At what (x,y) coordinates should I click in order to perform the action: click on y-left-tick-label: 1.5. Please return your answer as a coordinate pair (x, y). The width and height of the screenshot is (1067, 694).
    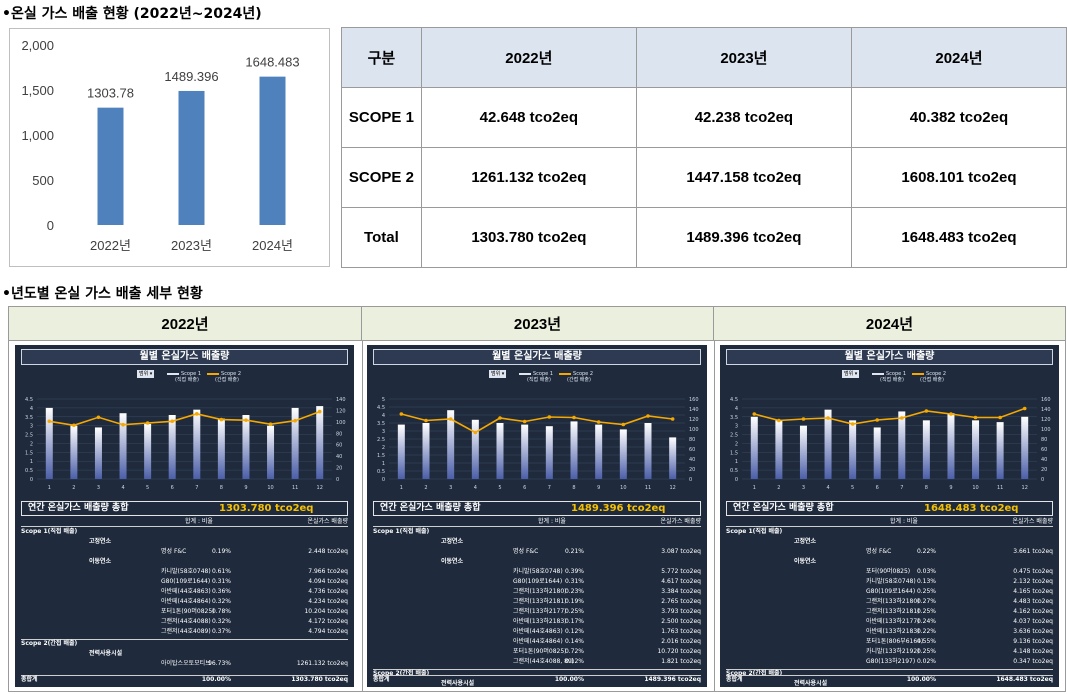
    Looking at the image, I should click on (381, 456).